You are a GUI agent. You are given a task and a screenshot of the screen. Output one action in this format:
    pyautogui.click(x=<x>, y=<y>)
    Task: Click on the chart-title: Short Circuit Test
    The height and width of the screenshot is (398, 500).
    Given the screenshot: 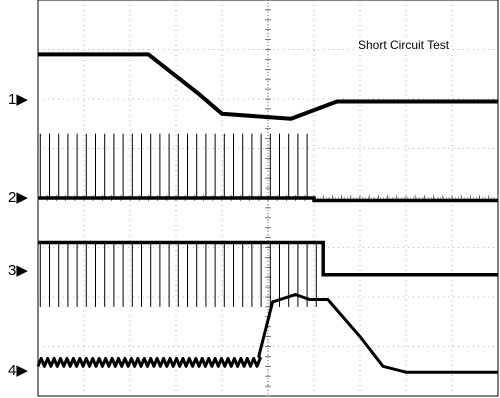 What is the action you would take?
    pyautogui.click(x=404, y=45)
    